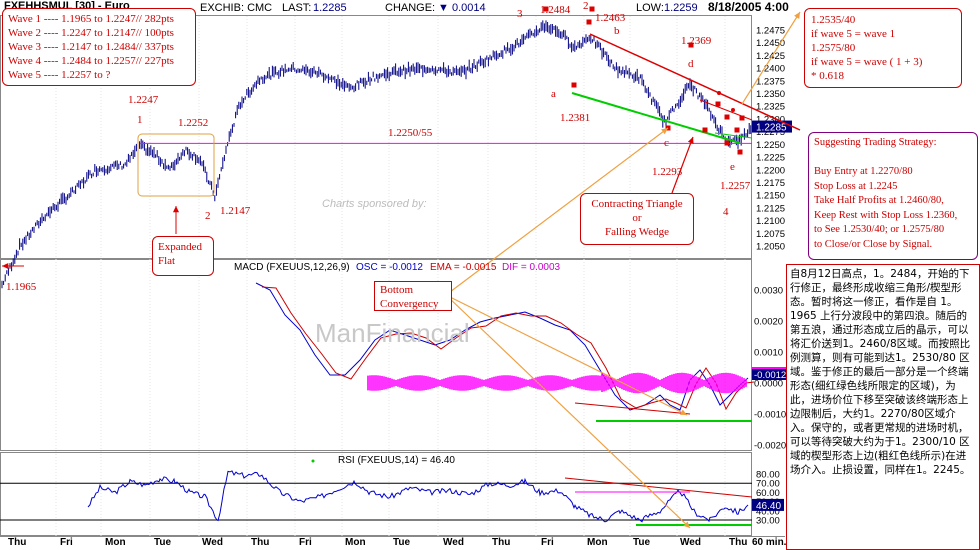 The image size is (980, 550). I want to click on hline-label: 1.2250/55, so click(410, 133).